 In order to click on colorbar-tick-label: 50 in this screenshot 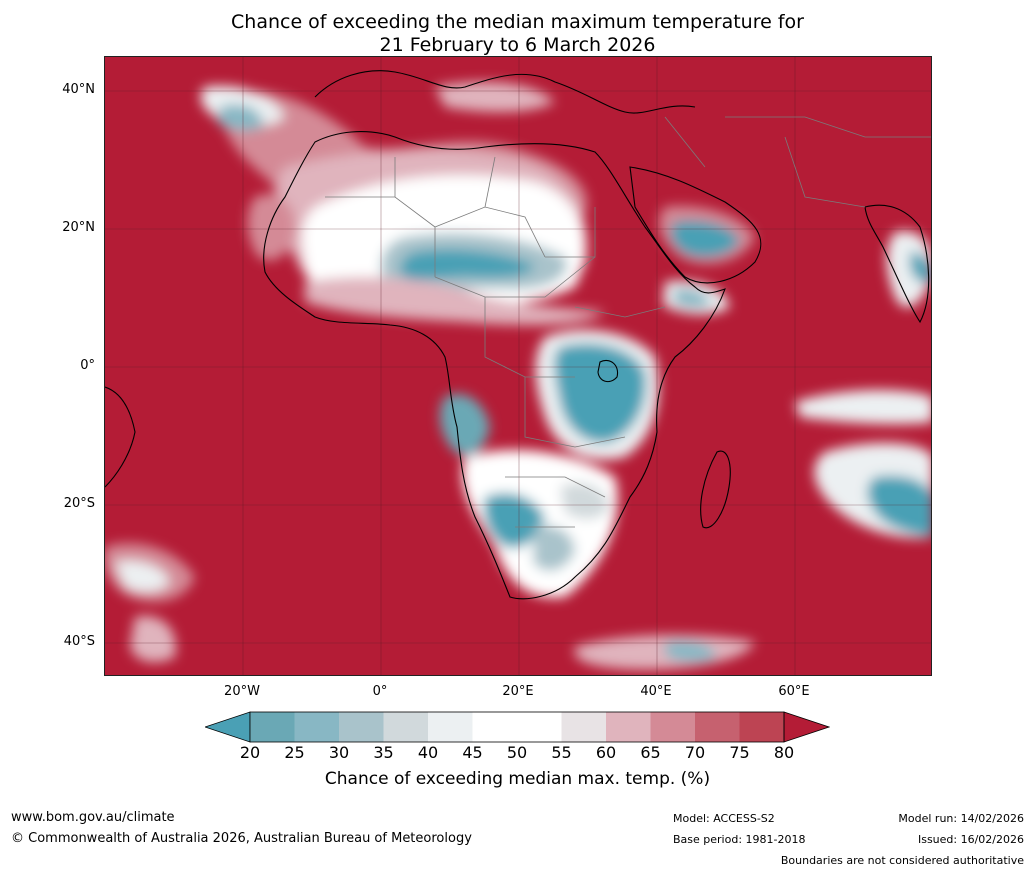, I will do `click(517, 752)`.